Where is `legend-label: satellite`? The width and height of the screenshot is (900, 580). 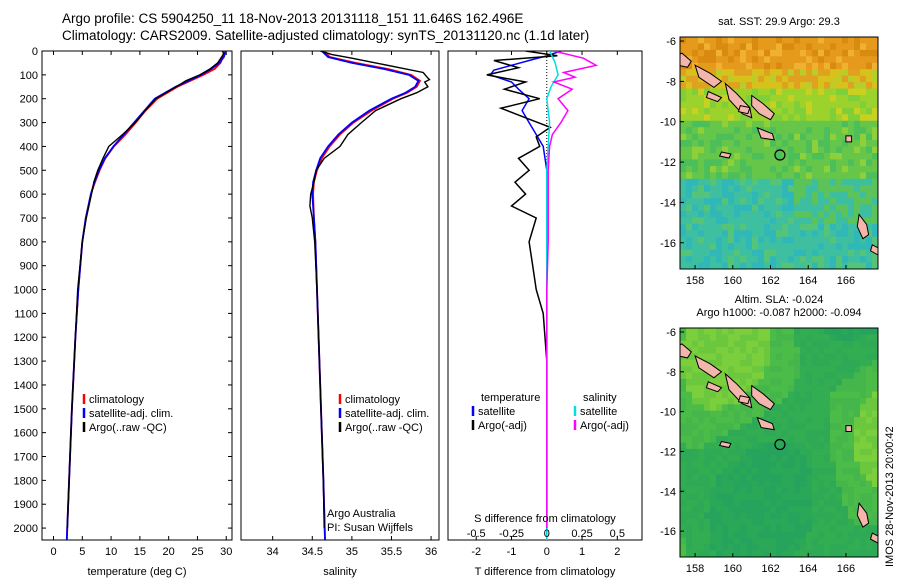
legend-label: satellite is located at coordinates (598, 412).